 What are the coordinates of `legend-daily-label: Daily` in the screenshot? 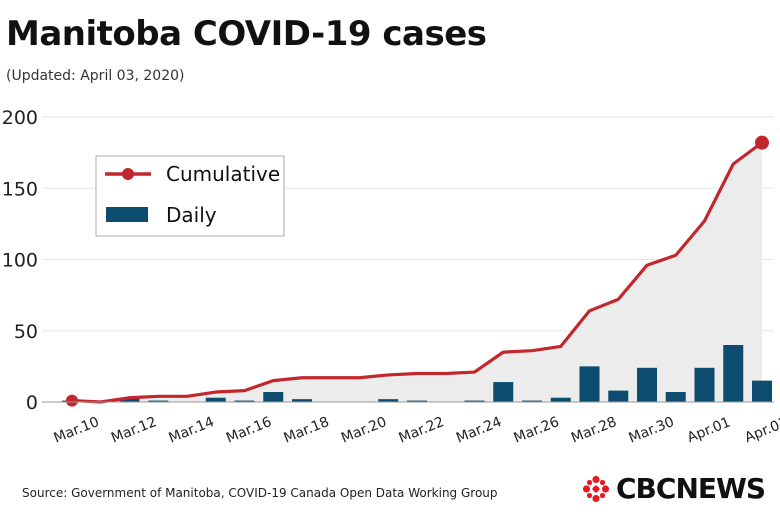 It's located at (191, 215).